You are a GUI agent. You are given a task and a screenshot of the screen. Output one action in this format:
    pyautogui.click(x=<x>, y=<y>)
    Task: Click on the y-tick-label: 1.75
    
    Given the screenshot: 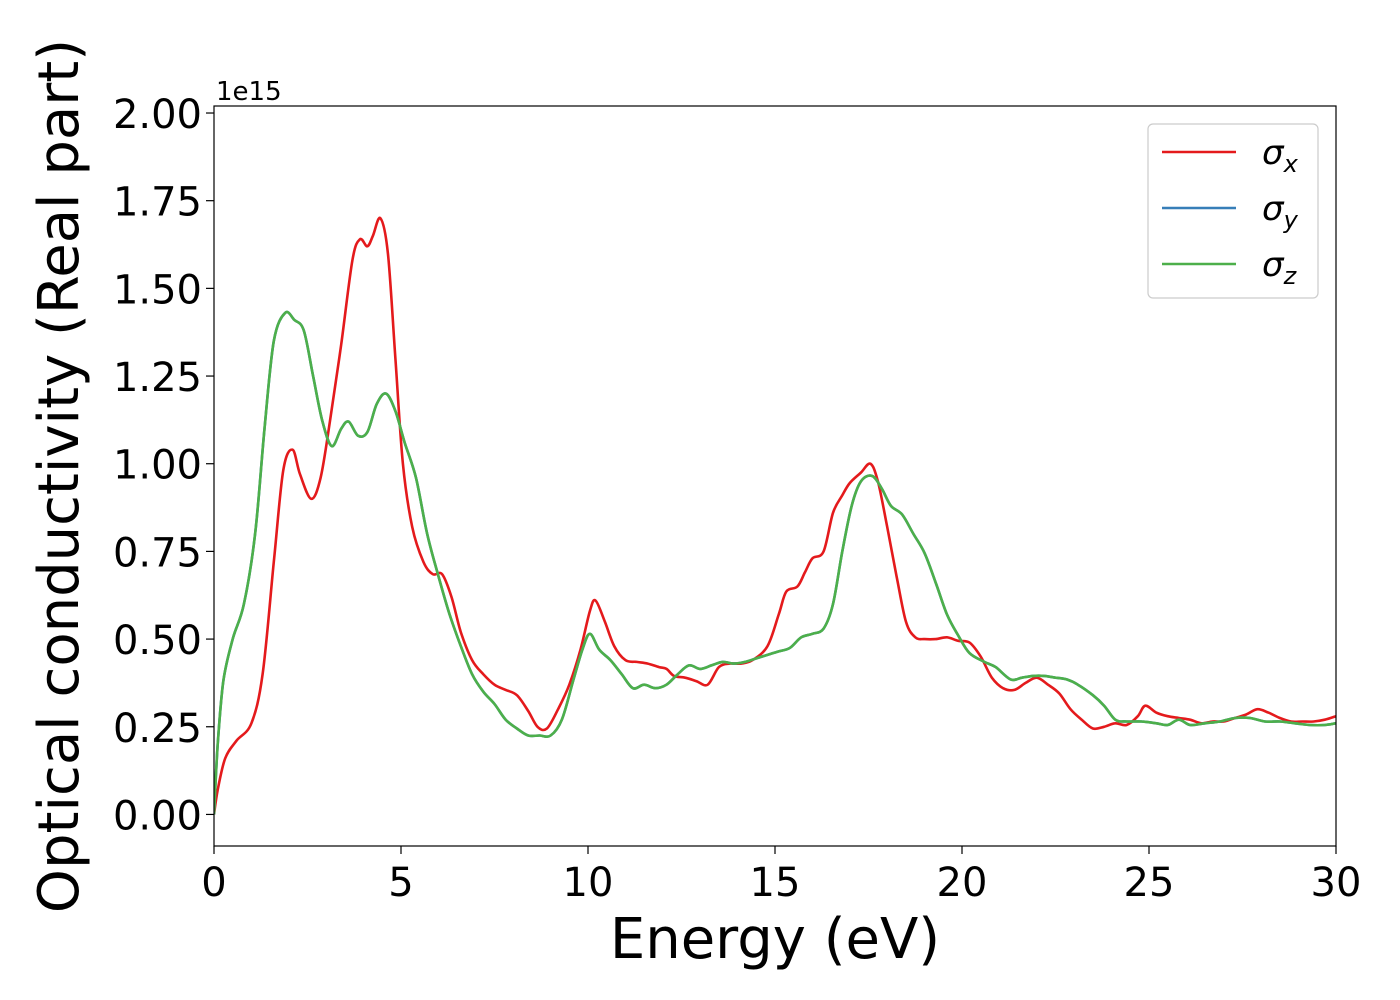 What is the action you would take?
    pyautogui.click(x=157, y=203)
    